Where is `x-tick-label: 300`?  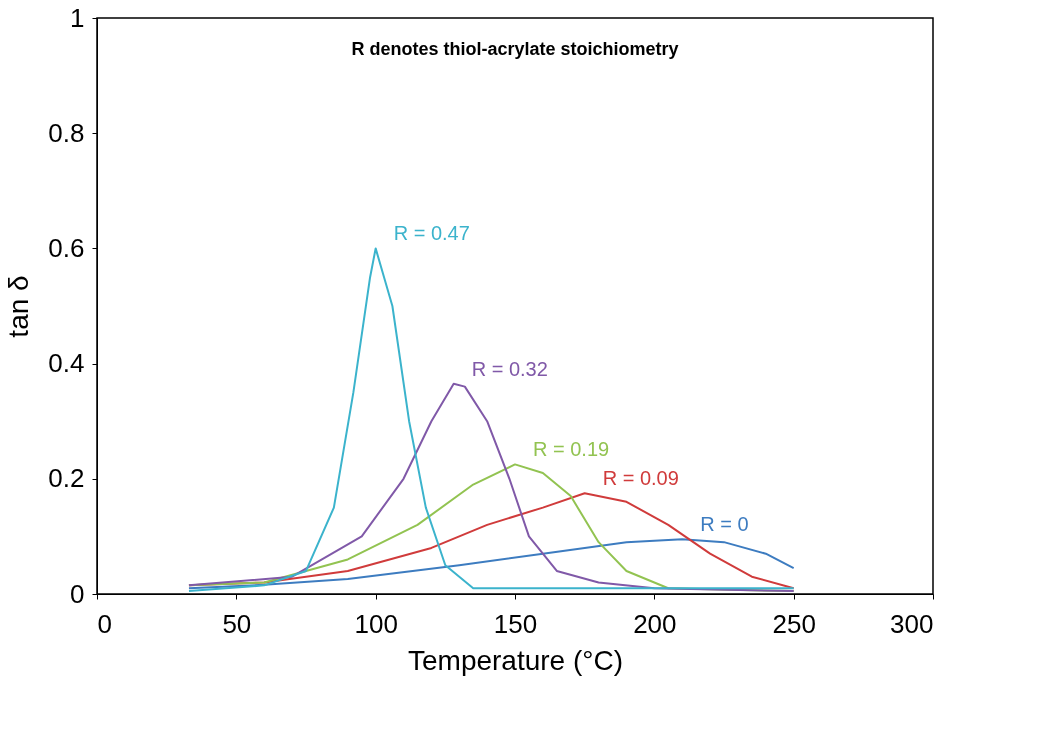 x-tick-label: 300 is located at coordinates (912, 623).